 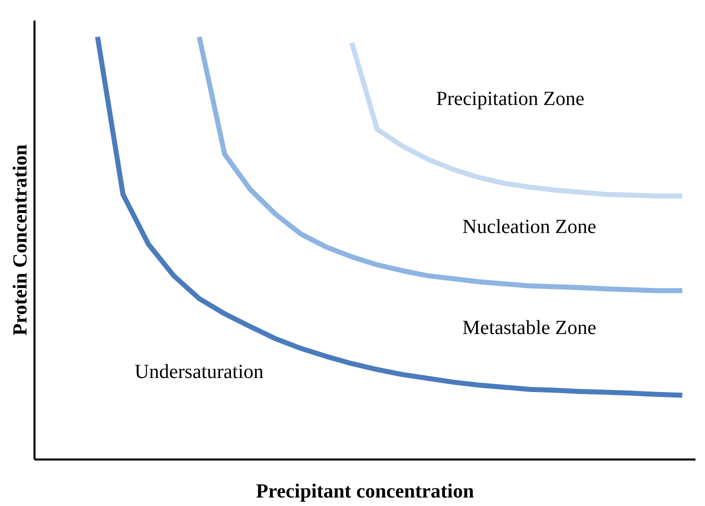 What do you see at coordinates (199, 372) in the screenshot?
I see `annotation: Undersaturation` at bounding box center [199, 372].